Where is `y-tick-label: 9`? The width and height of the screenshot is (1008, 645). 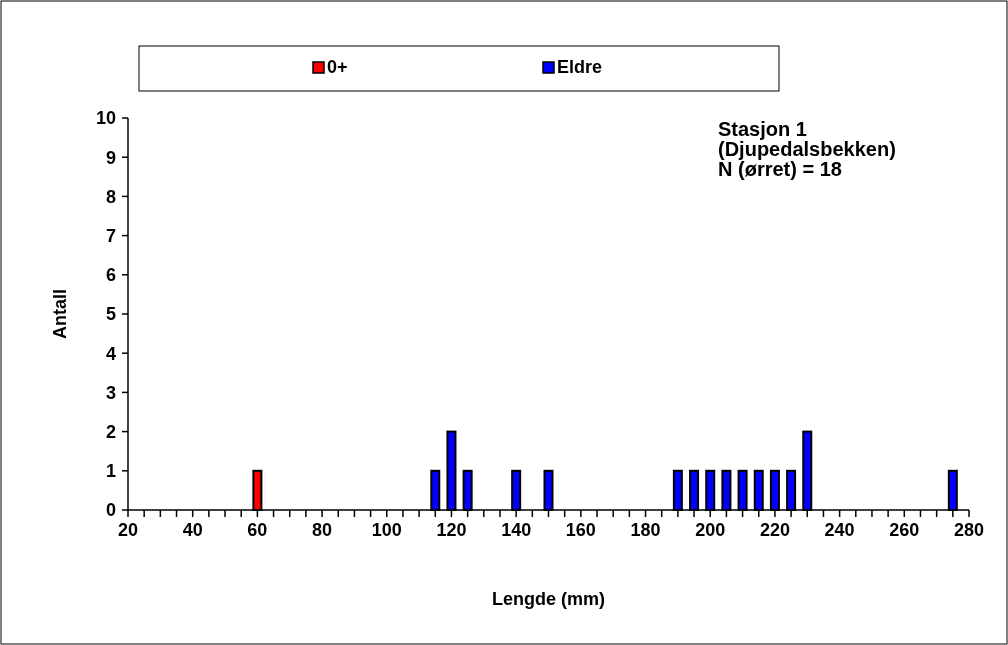 y-tick-label: 9 is located at coordinates (110, 157).